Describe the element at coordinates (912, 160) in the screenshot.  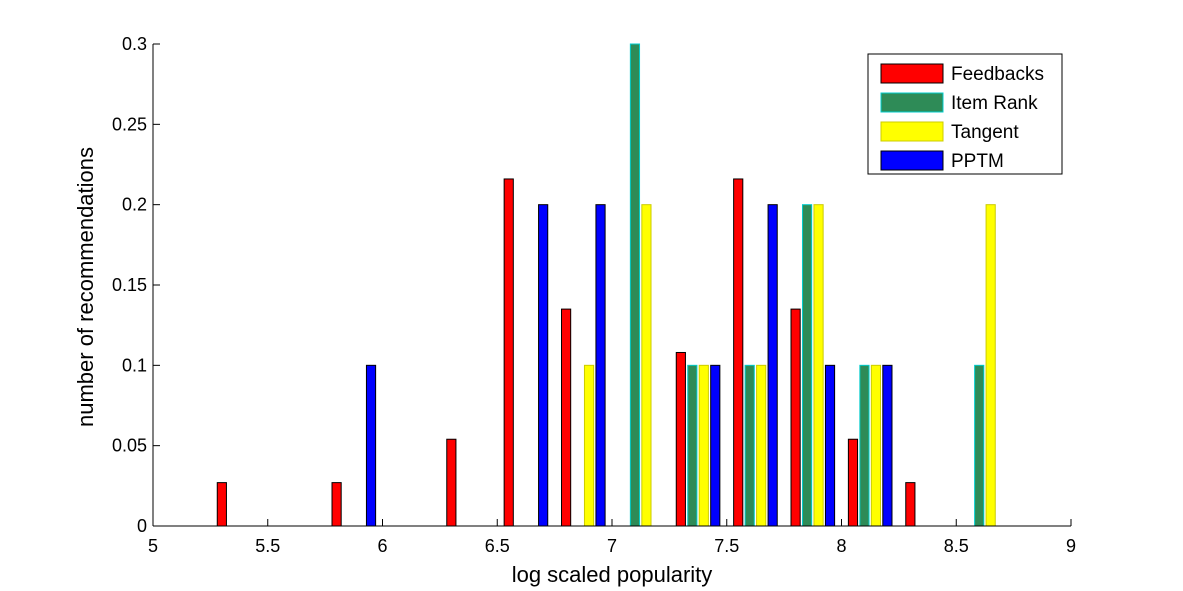
I see `legend-swatch-pptm` at that location.